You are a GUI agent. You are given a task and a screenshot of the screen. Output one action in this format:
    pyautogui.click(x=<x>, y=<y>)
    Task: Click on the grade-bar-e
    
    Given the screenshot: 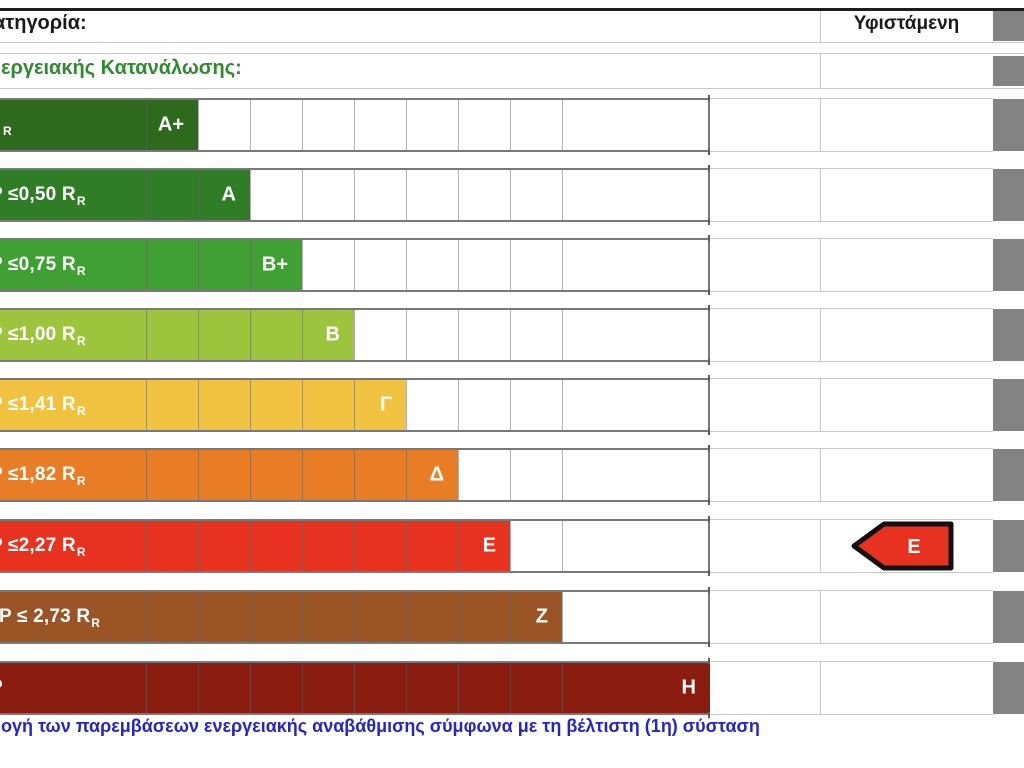 What is the action you would take?
    pyautogui.click(x=255, y=546)
    